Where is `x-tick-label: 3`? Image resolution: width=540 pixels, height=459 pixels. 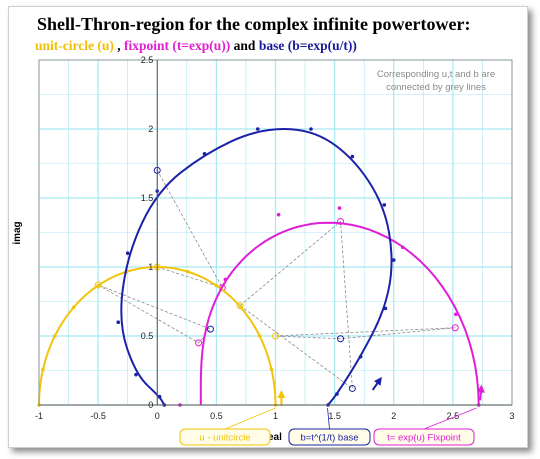
x-tick-label: 3 is located at coordinates (511, 416).